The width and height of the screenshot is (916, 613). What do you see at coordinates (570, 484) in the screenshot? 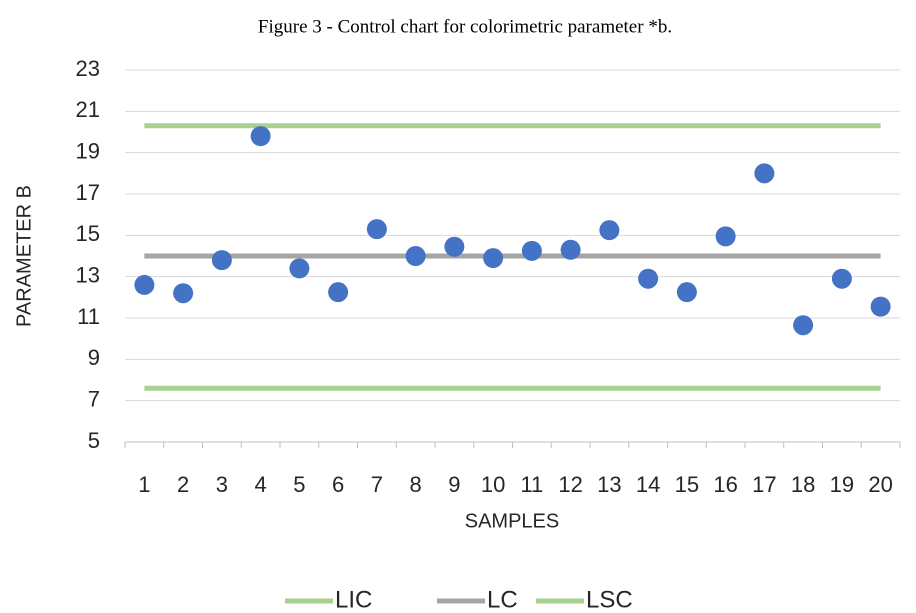
I see `x-tick-label: 12` at bounding box center [570, 484].